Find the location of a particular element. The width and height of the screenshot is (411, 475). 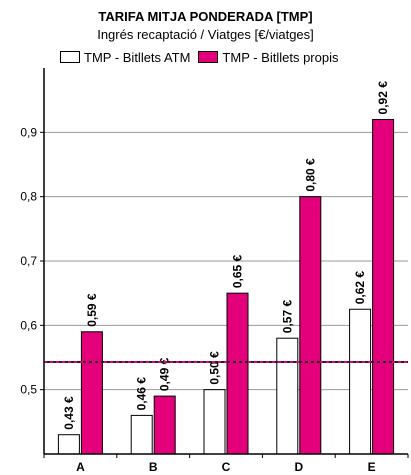

legend-swatch-atm is located at coordinates (70, 57).